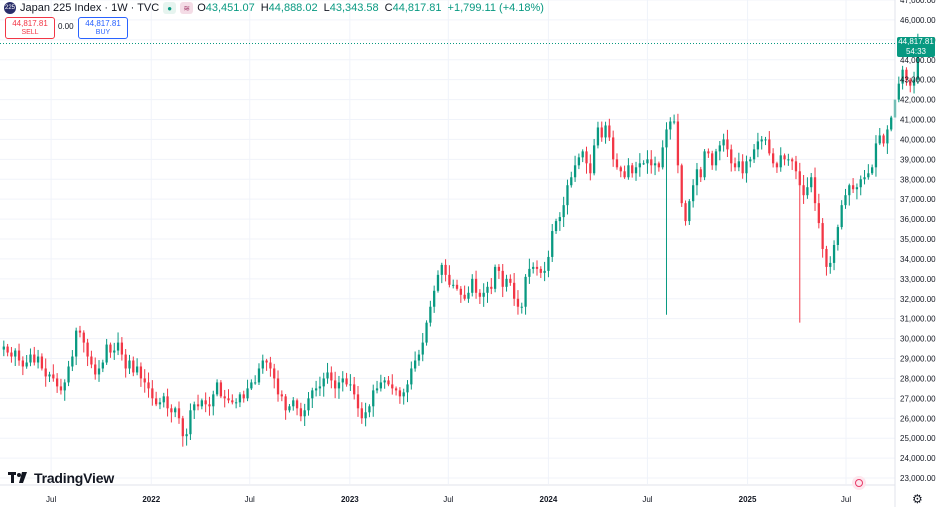 The width and height of the screenshot is (936, 507). Describe the element at coordinates (30, 28) in the screenshot. I see `sell-button: 44,817.81 SELL` at that location.